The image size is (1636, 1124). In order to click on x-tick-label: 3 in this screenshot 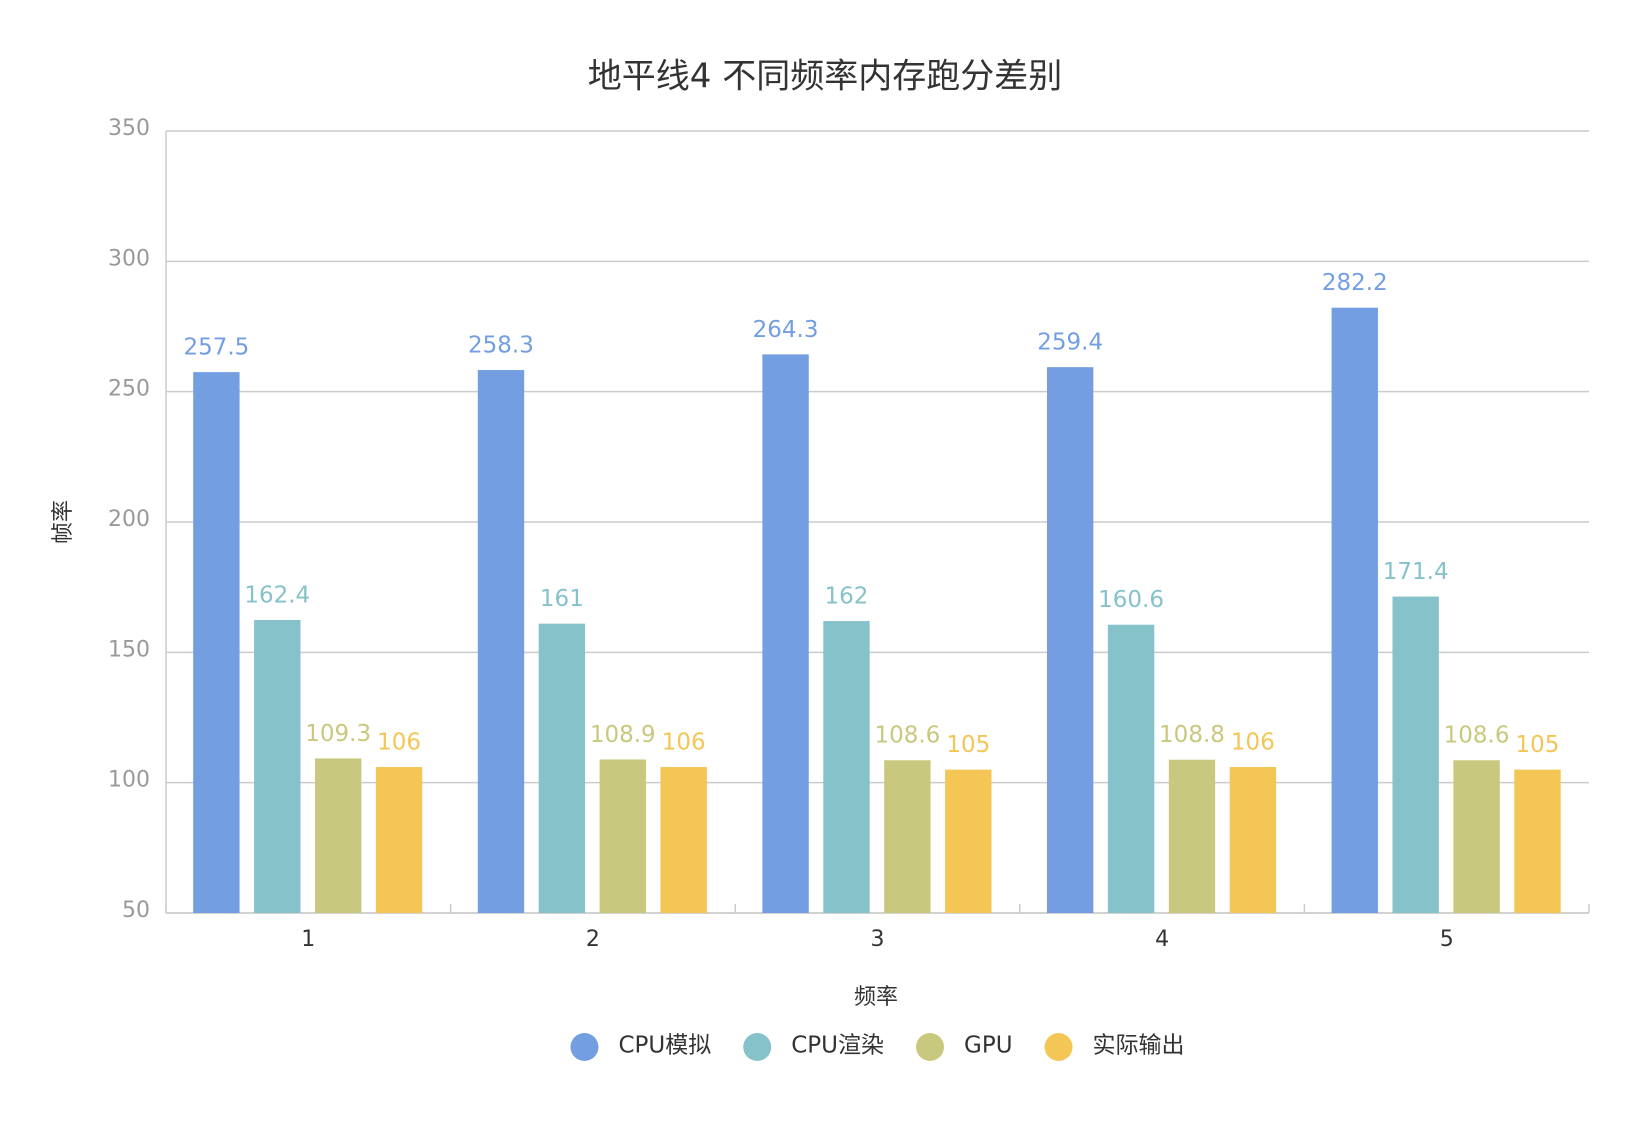, I will do `click(878, 939)`.